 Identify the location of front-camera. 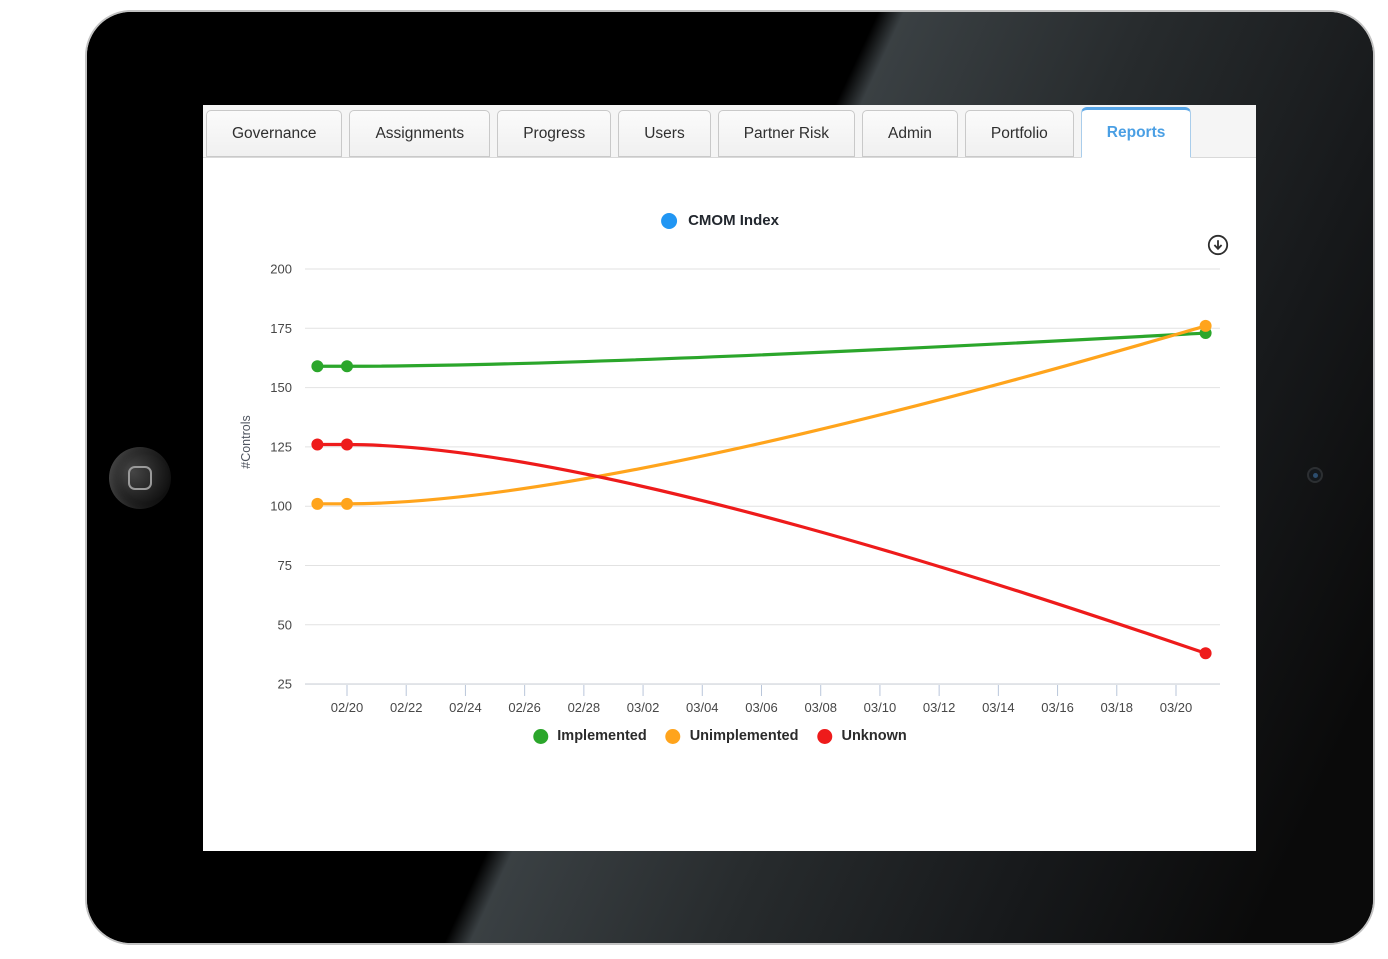
(1315, 475).